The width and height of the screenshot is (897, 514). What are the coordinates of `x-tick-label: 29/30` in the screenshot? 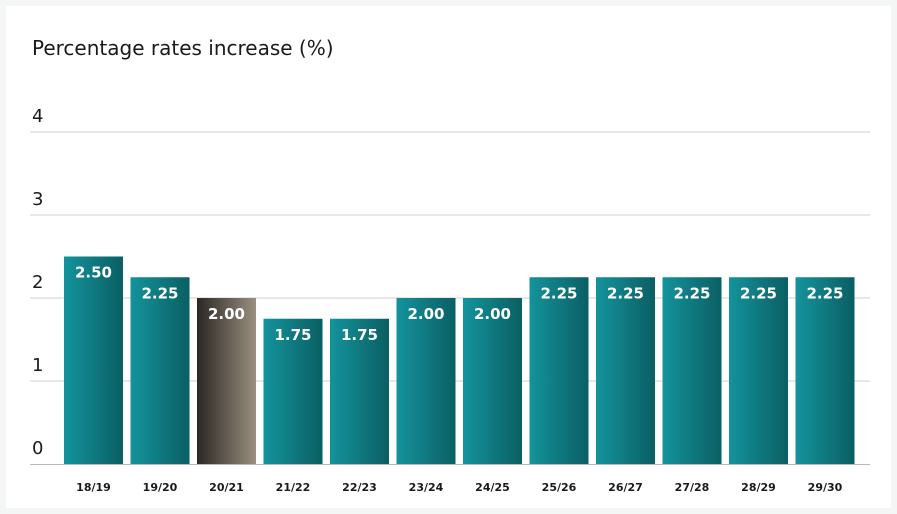 It's located at (825, 487).